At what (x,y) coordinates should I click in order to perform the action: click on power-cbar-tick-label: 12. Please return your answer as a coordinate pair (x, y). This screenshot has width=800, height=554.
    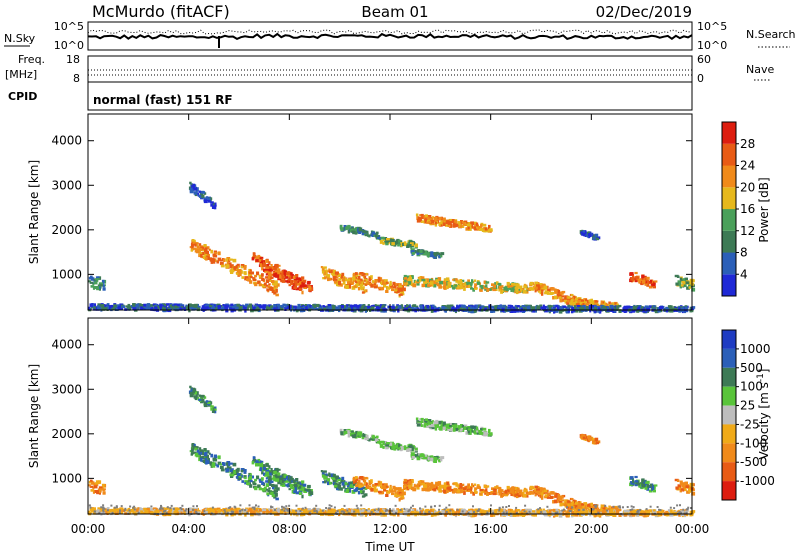
    Looking at the image, I should click on (747, 231).